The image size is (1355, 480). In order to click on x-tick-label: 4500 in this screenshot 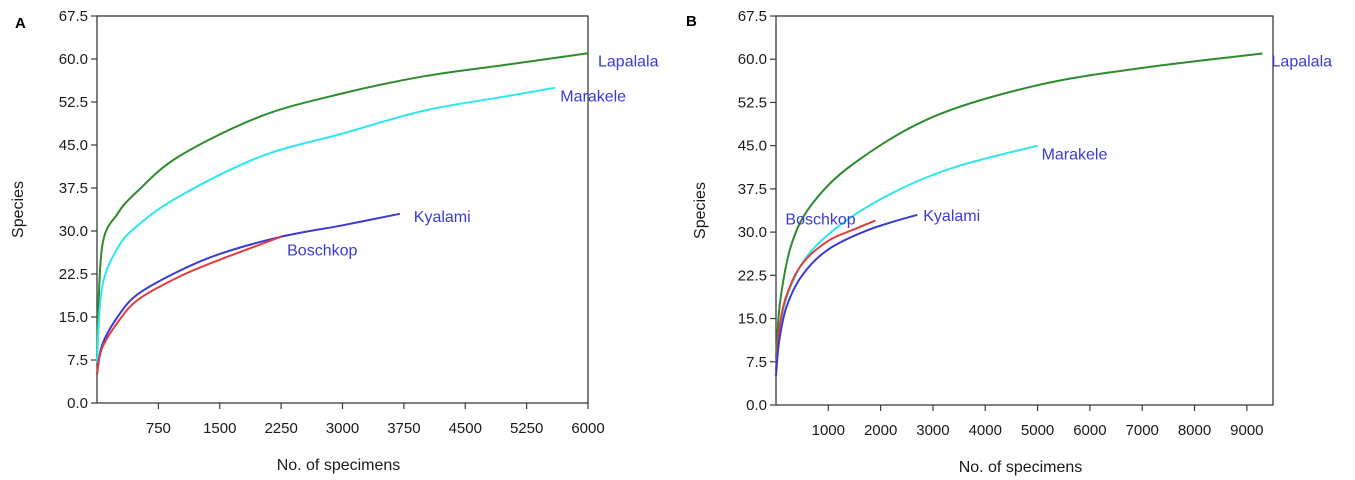, I will do `click(465, 428)`.